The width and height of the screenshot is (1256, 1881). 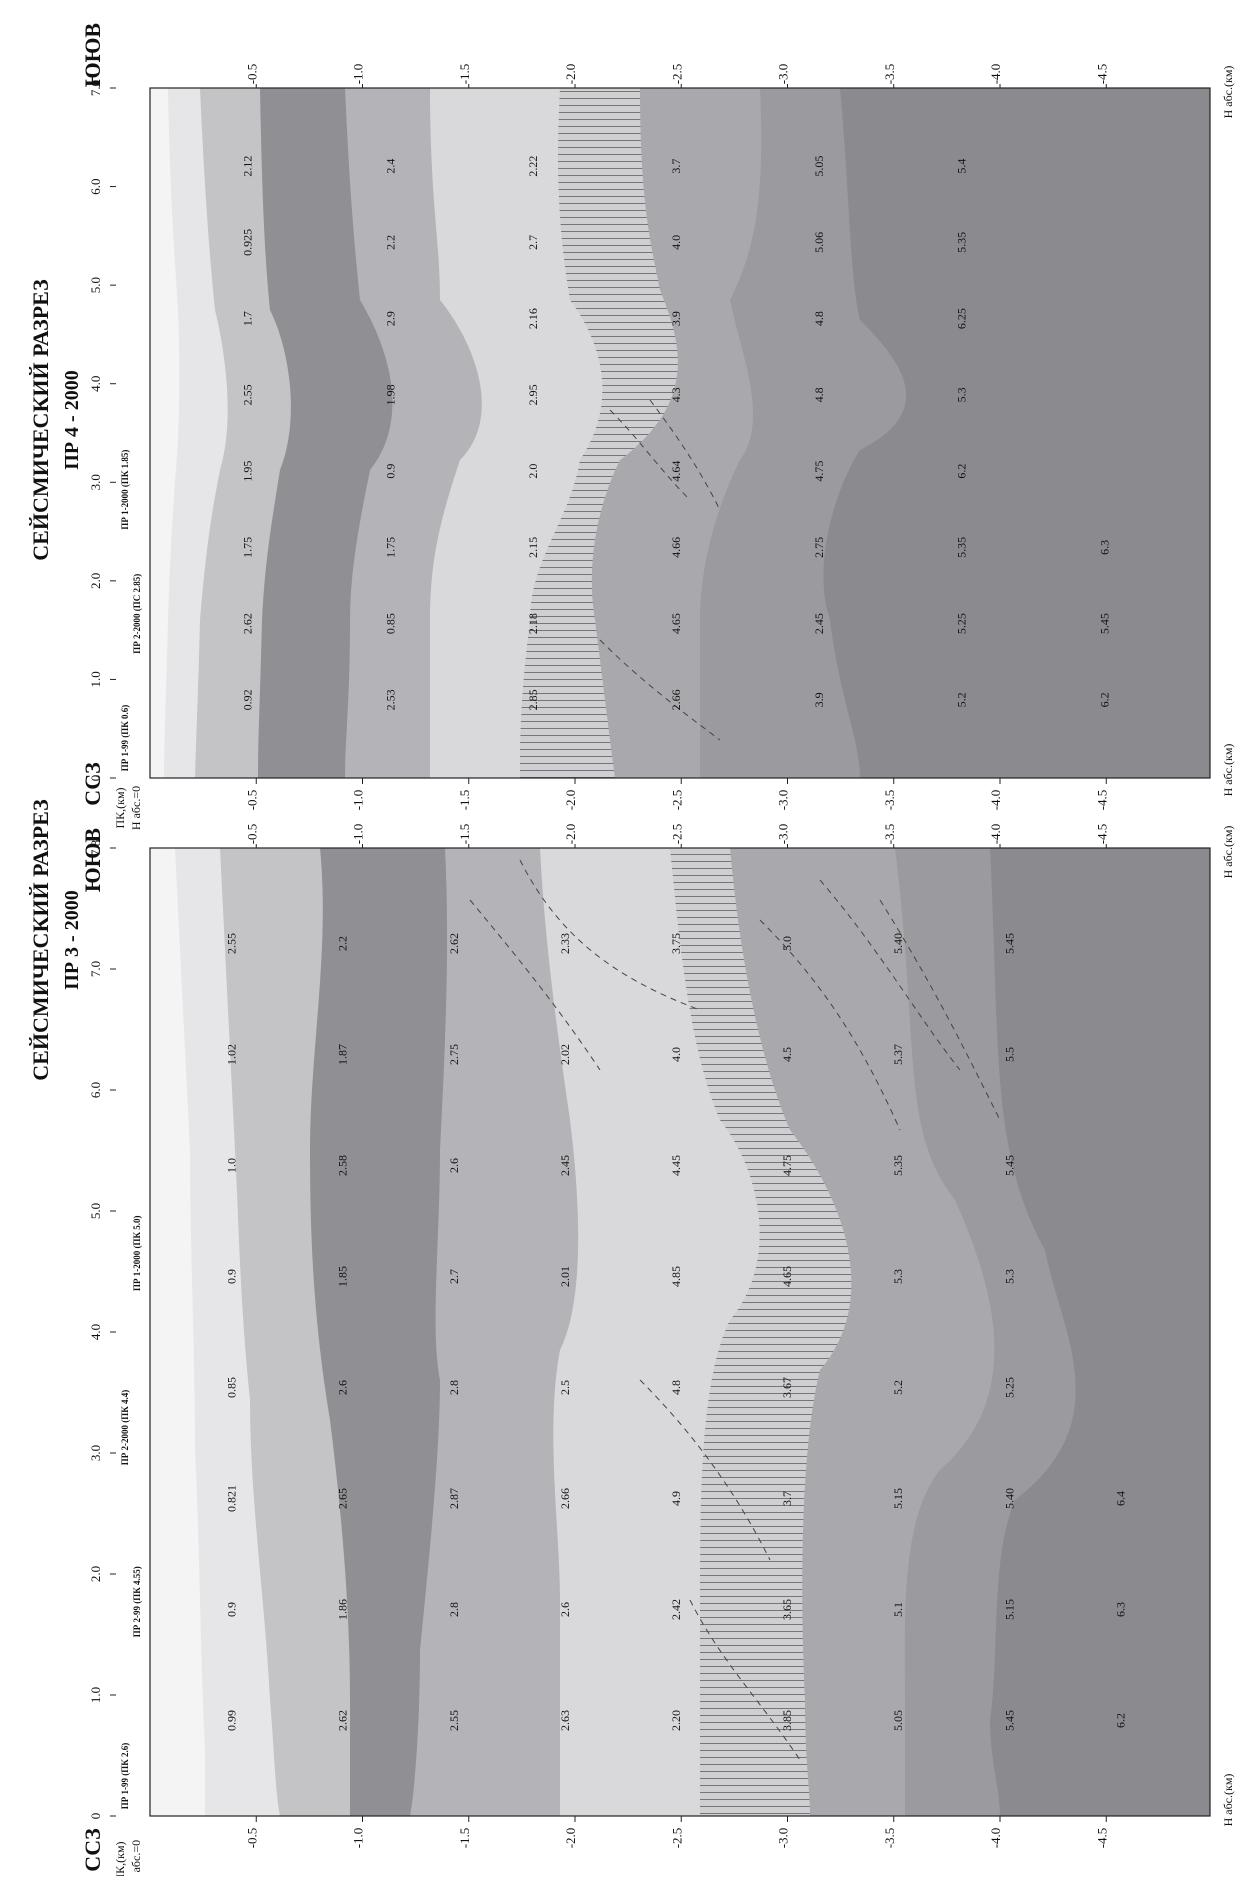 What do you see at coordinates (676, 1720) in the screenshot?
I see `velocity-label: 2.20` at bounding box center [676, 1720].